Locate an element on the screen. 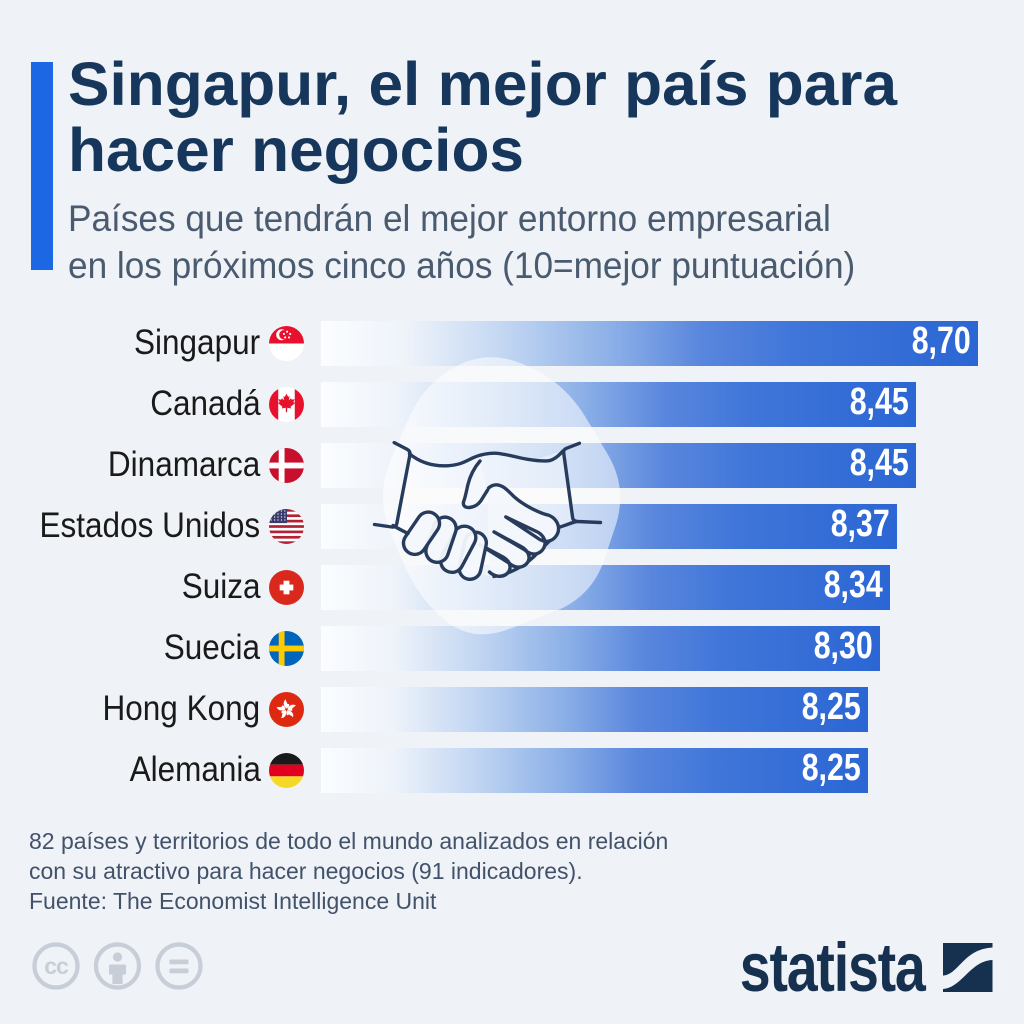 This screenshot has width=1024, height=1024. svg-text: cc is located at coordinates (56, 966).